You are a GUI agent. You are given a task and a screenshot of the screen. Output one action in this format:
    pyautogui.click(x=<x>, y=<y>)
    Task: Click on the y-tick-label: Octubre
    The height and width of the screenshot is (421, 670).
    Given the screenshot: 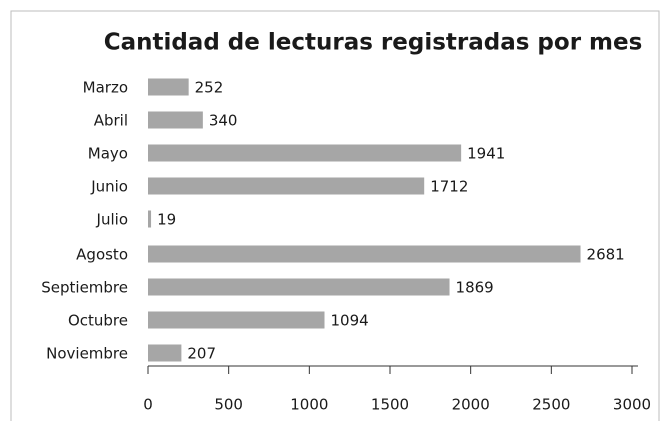 What is the action you would take?
    pyautogui.click(x=98, y=321)
    